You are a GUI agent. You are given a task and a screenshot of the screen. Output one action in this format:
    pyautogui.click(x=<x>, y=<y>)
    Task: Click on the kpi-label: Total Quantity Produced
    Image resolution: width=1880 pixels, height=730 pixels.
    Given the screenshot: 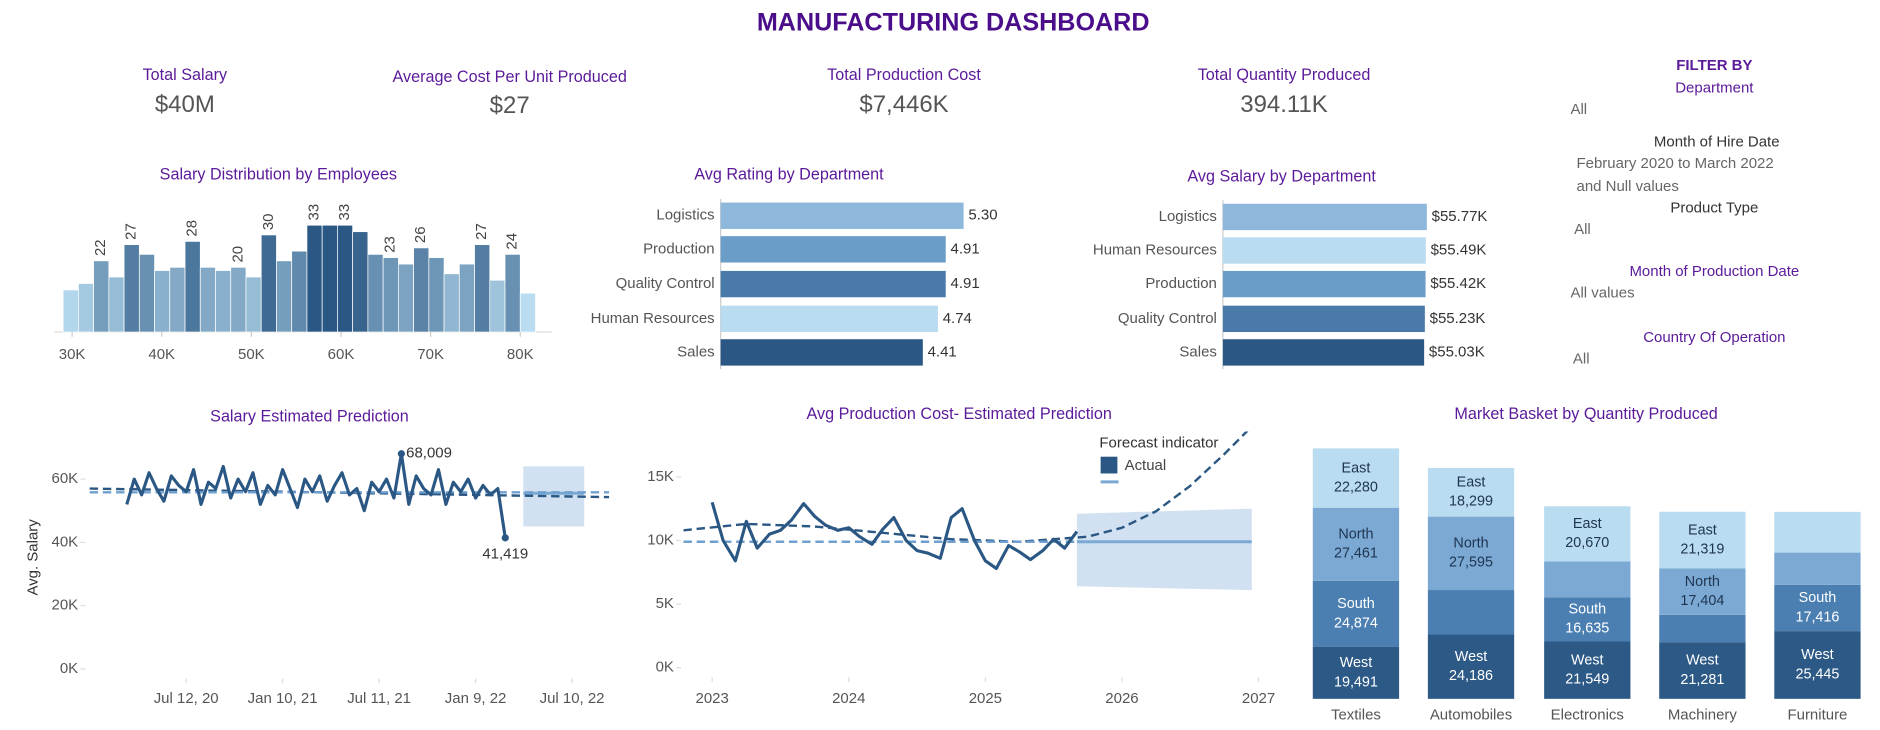 What is the action you would take?
    pyautogui.click(x=1284, y=75)
    